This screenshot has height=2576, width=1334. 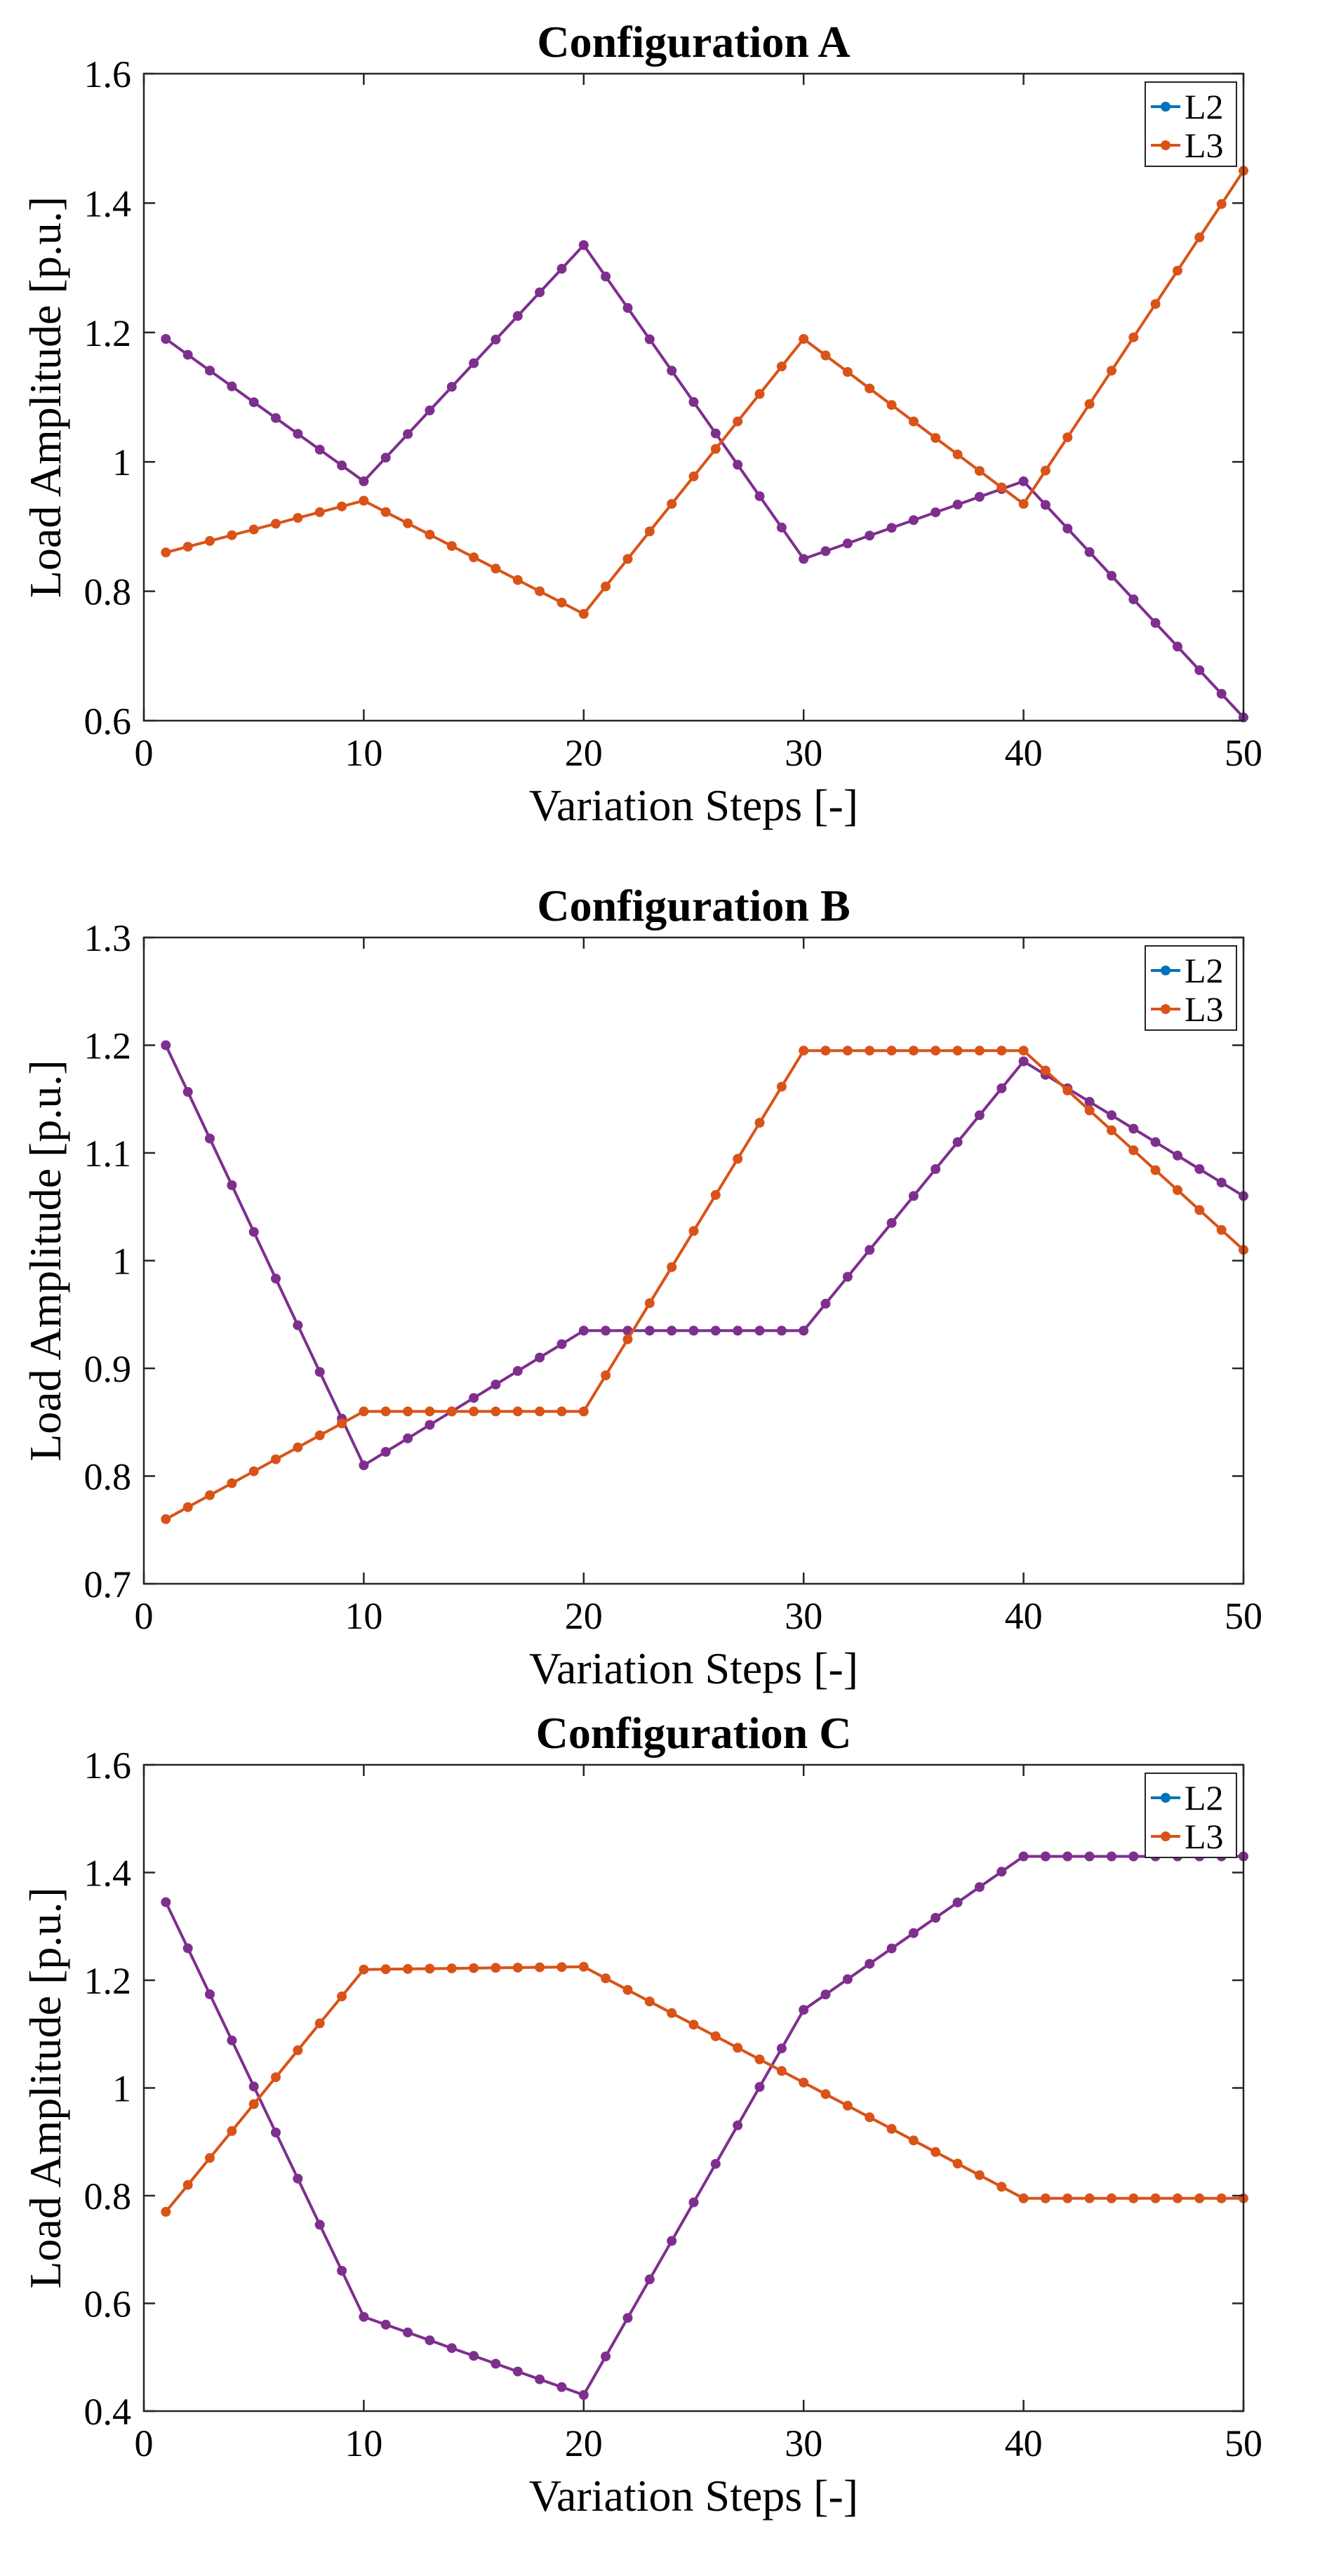 What do you see at coordinates (108, 1369) in the screenshot?
I see `y-tick-label: 0.9` at bounding box center [108, 1369].